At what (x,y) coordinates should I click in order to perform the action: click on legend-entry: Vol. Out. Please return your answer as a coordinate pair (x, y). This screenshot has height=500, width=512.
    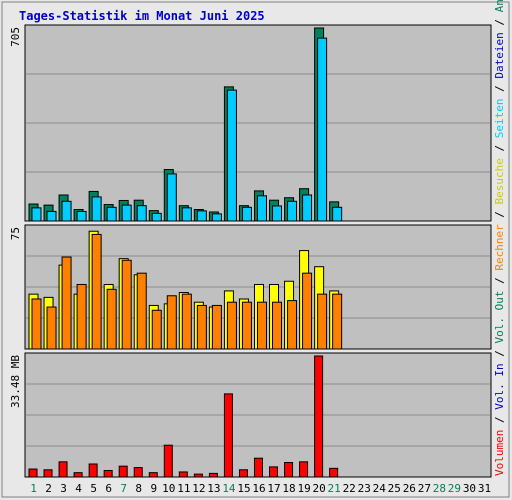
    Looking at the image, I should click on (499, 317).